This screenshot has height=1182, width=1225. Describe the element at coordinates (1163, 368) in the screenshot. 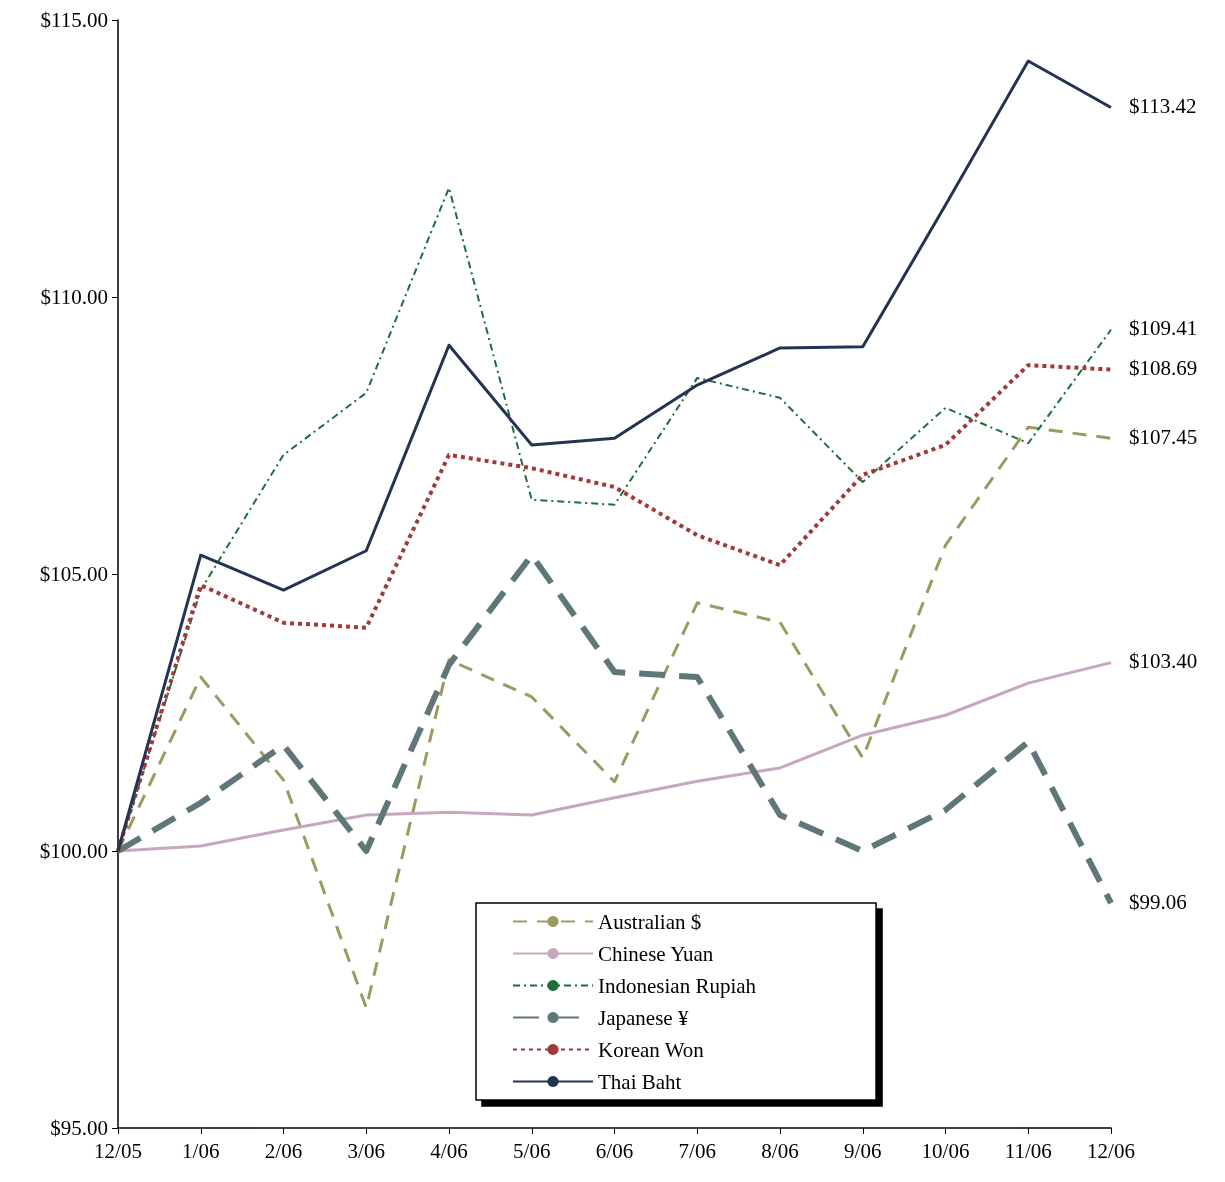

I see `annotation: $108.69` at that location.